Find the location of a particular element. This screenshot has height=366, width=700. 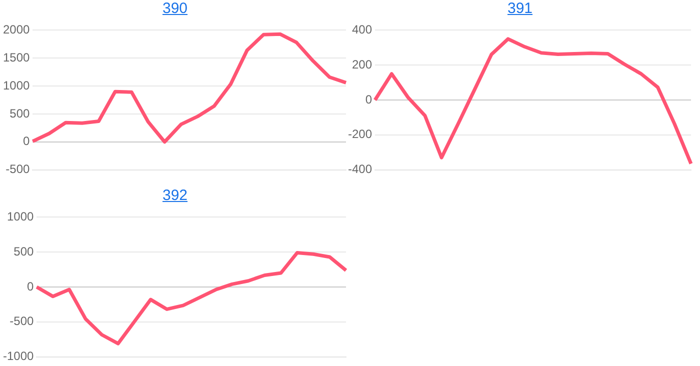

chart-title: 391 is located at coordinates (520, 9).